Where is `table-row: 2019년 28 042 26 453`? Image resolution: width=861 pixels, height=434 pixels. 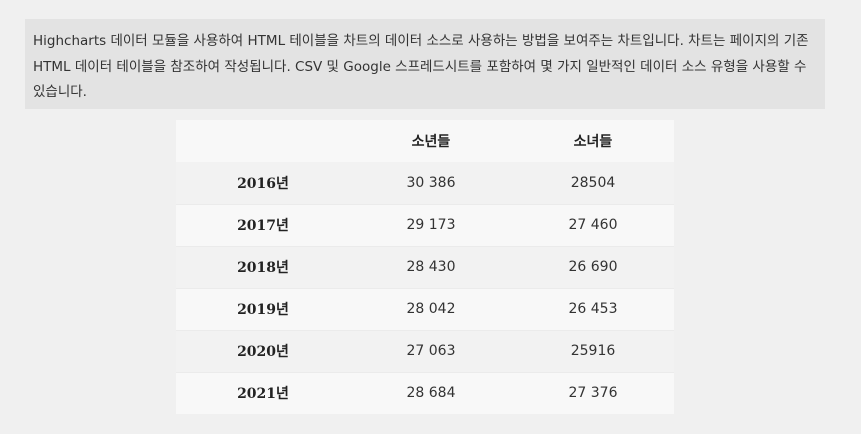
table-row: 2019년 28 042 26 453 is located at coordinates (425, 308).